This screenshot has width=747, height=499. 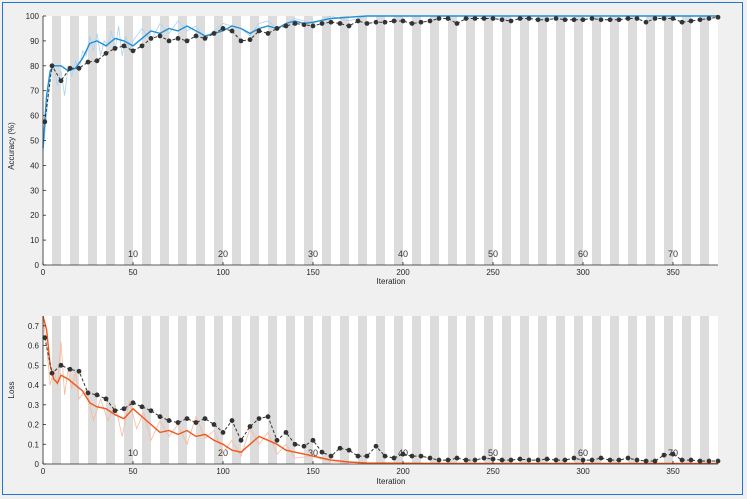 I want to click on acc-x-tick-label-0: 0, so click(x=43, y=272).